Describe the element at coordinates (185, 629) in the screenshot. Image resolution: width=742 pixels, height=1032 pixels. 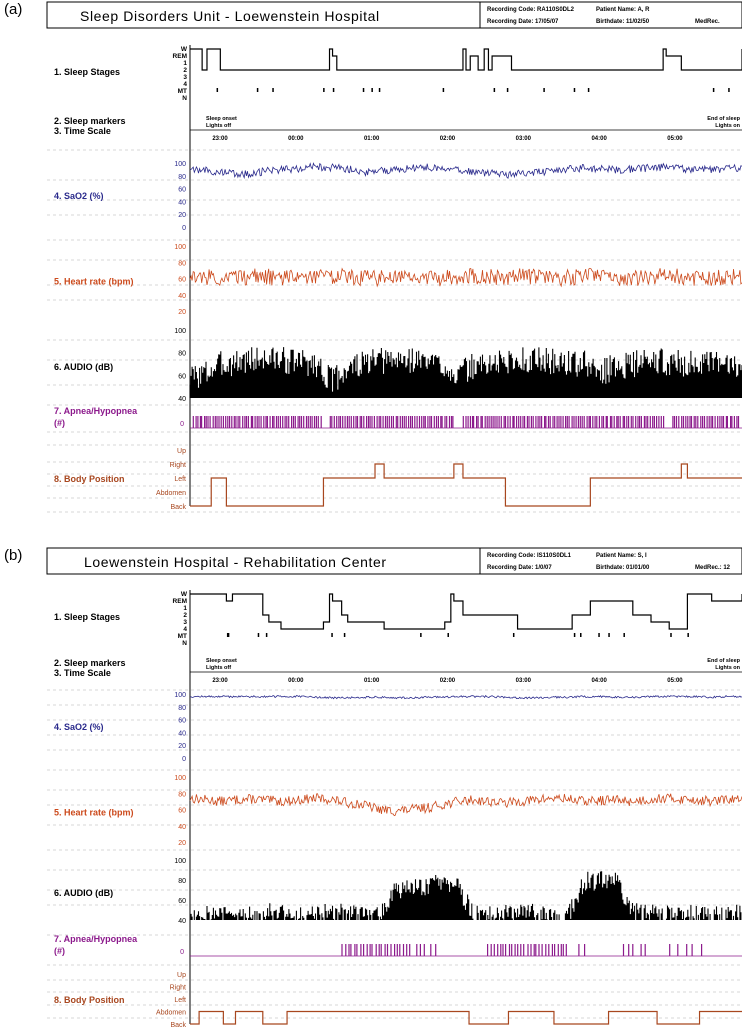
I see `stage-tick-label: 4` at that location.